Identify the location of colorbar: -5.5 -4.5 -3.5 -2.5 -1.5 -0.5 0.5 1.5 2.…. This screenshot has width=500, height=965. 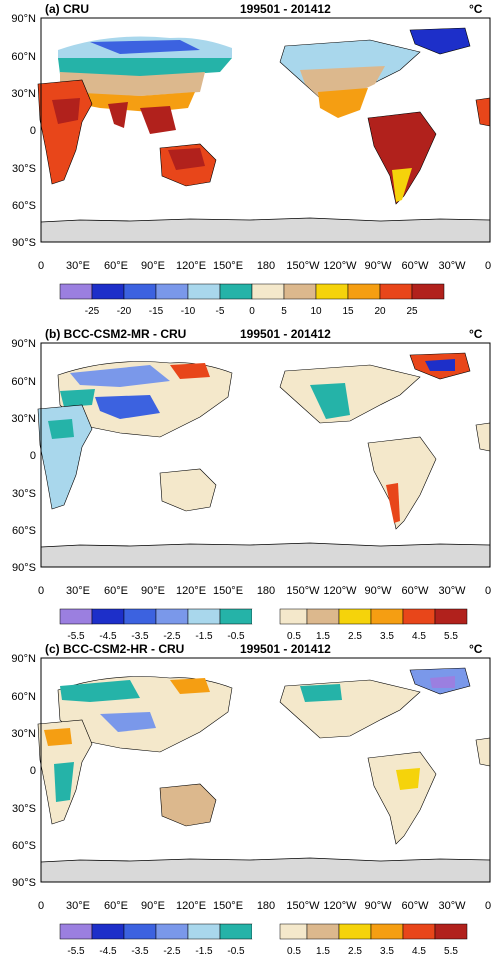
(263, 625).